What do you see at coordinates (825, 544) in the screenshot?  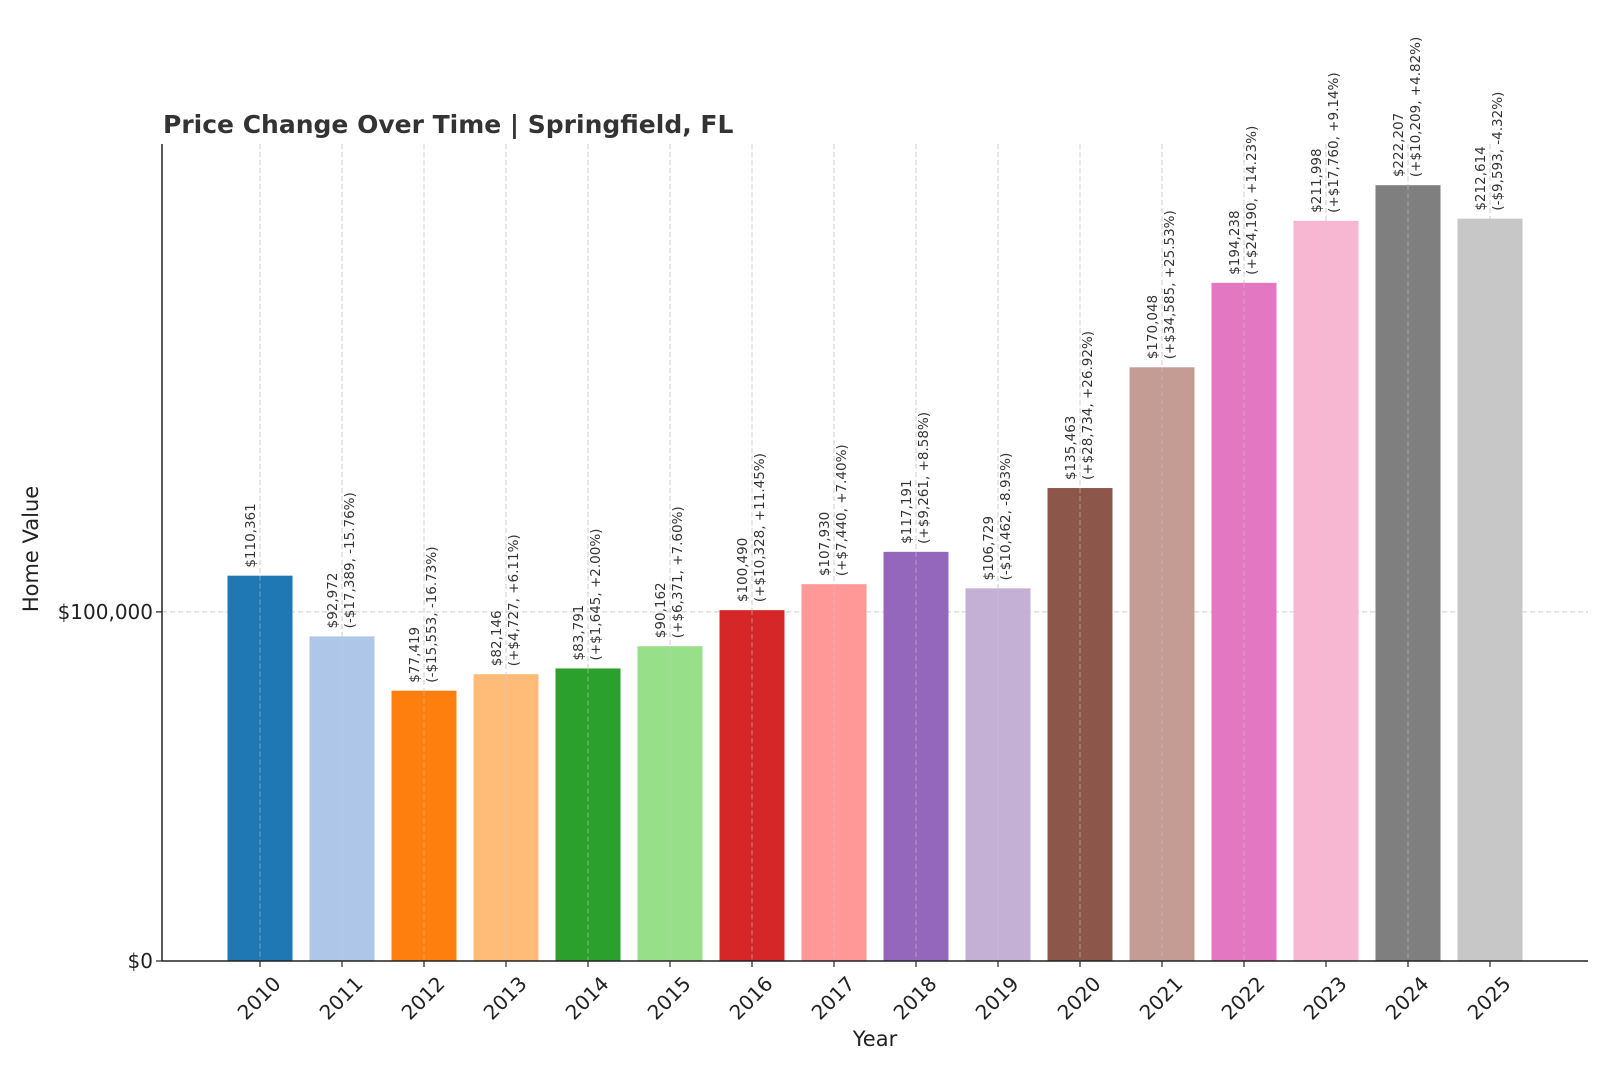 I see `bar-value-label: $107,930` at bounding box center [825, 544].